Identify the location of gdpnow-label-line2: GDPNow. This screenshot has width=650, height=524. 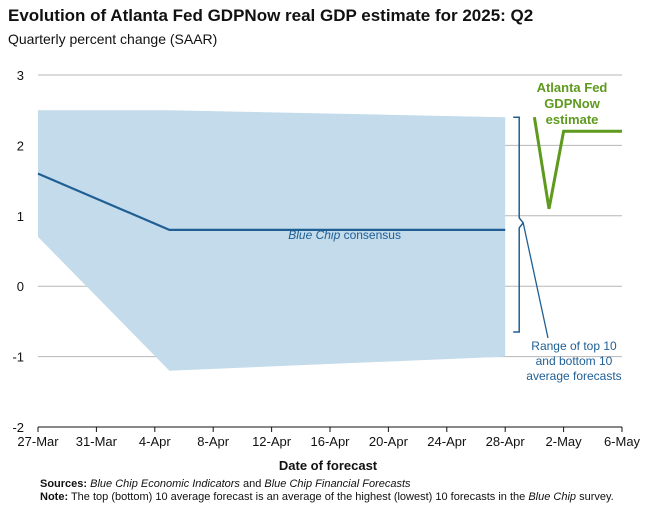
(572, 103).